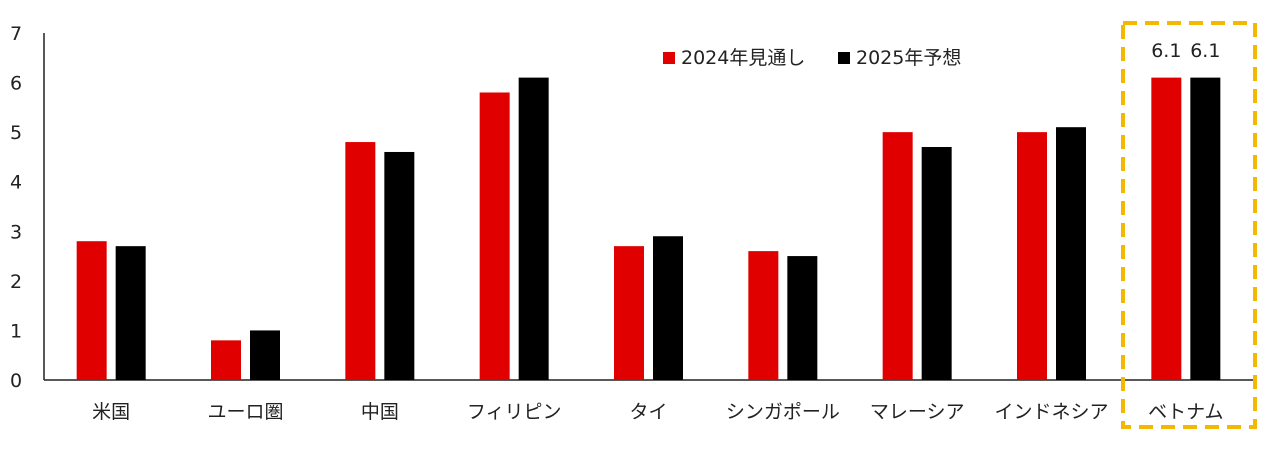  What do you see at coordinates (16, 331) in the screenshot?
I see `y-tick-label: 1` at bounding box center [16, 331].